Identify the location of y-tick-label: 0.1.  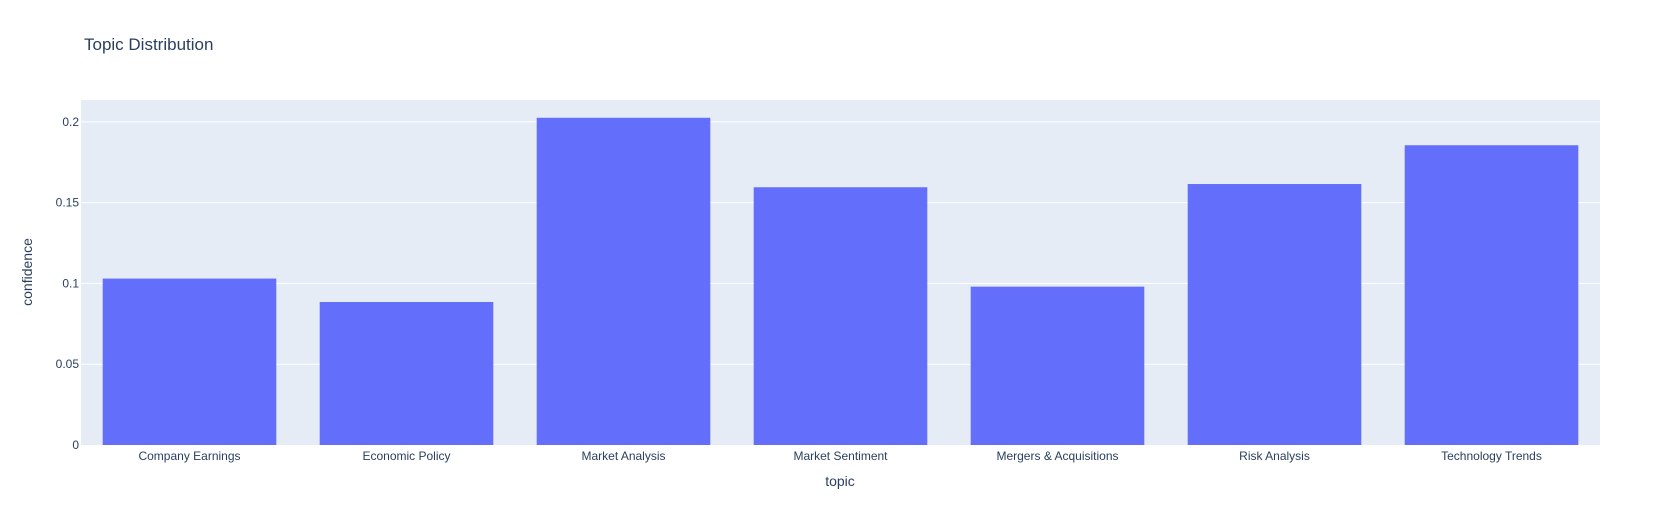
(70, 283).